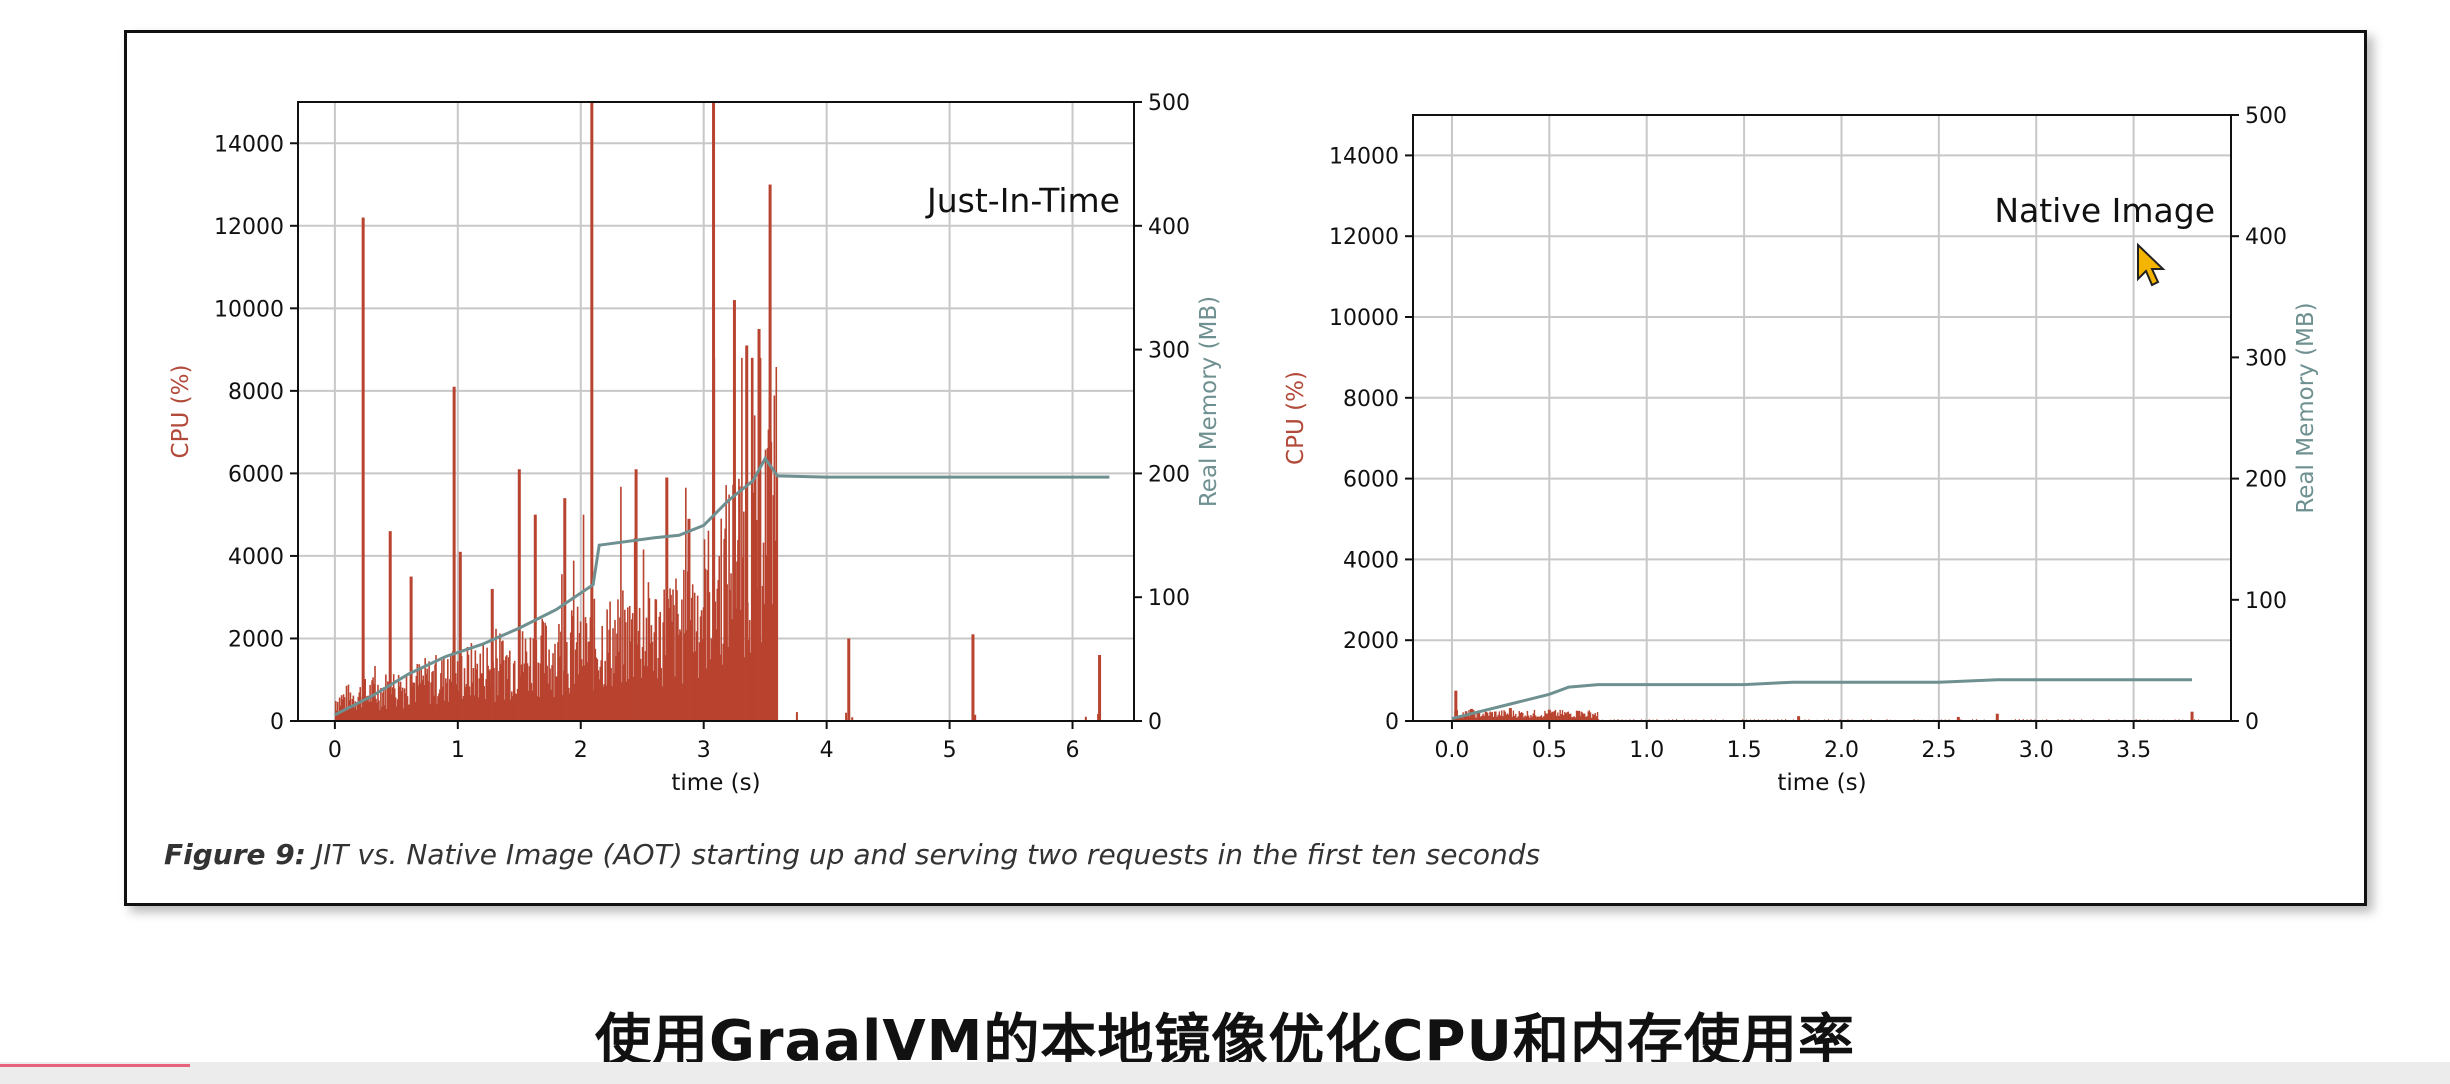 The image size is (2450, 1084). I want to click on video-progress-track, so click(1225, 1073).